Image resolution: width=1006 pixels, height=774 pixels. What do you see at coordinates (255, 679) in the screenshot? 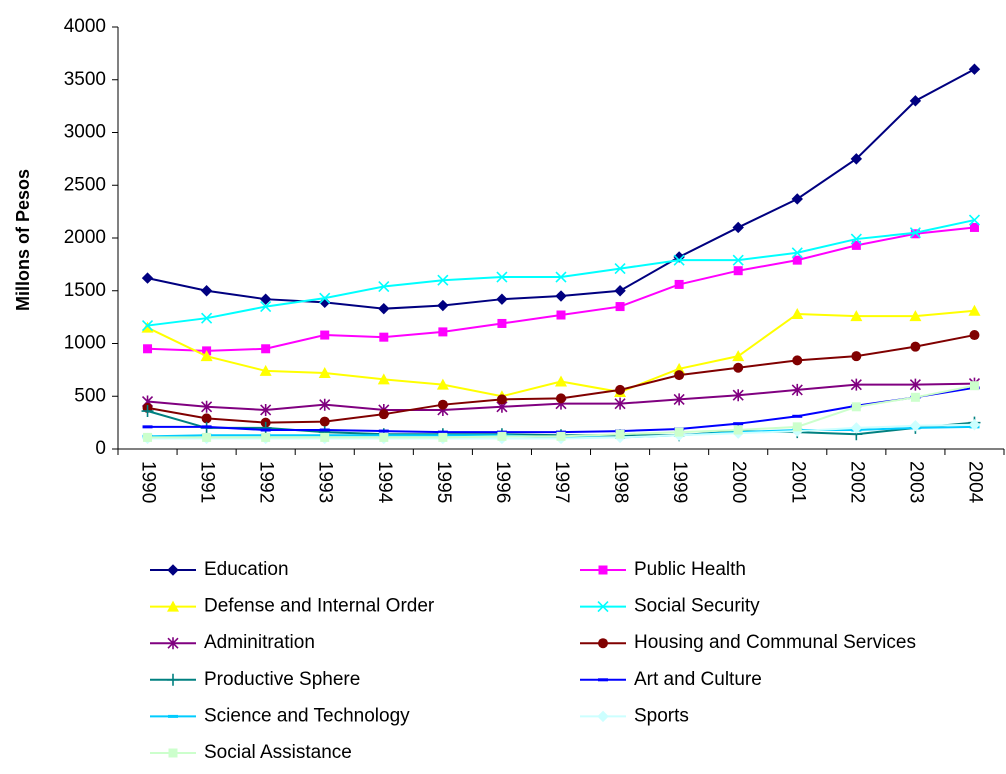
I see `legend-item: Productive Sphere` at bounding box center [255, 679].